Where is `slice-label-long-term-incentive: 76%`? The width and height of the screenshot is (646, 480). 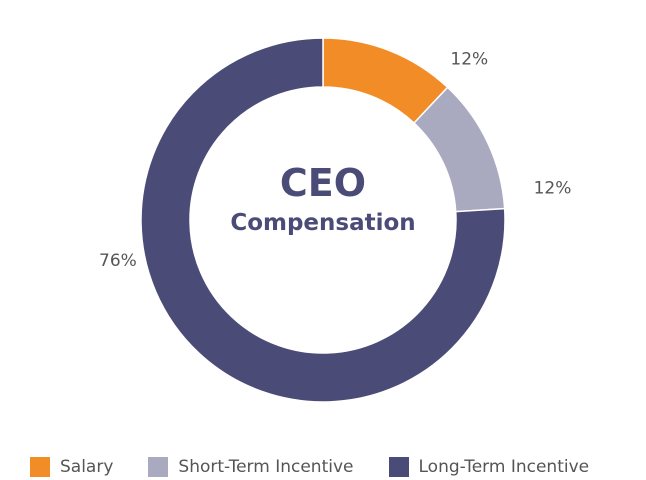 slice-label-long-term-incentive: 76% is located at coordinates (118, 261).